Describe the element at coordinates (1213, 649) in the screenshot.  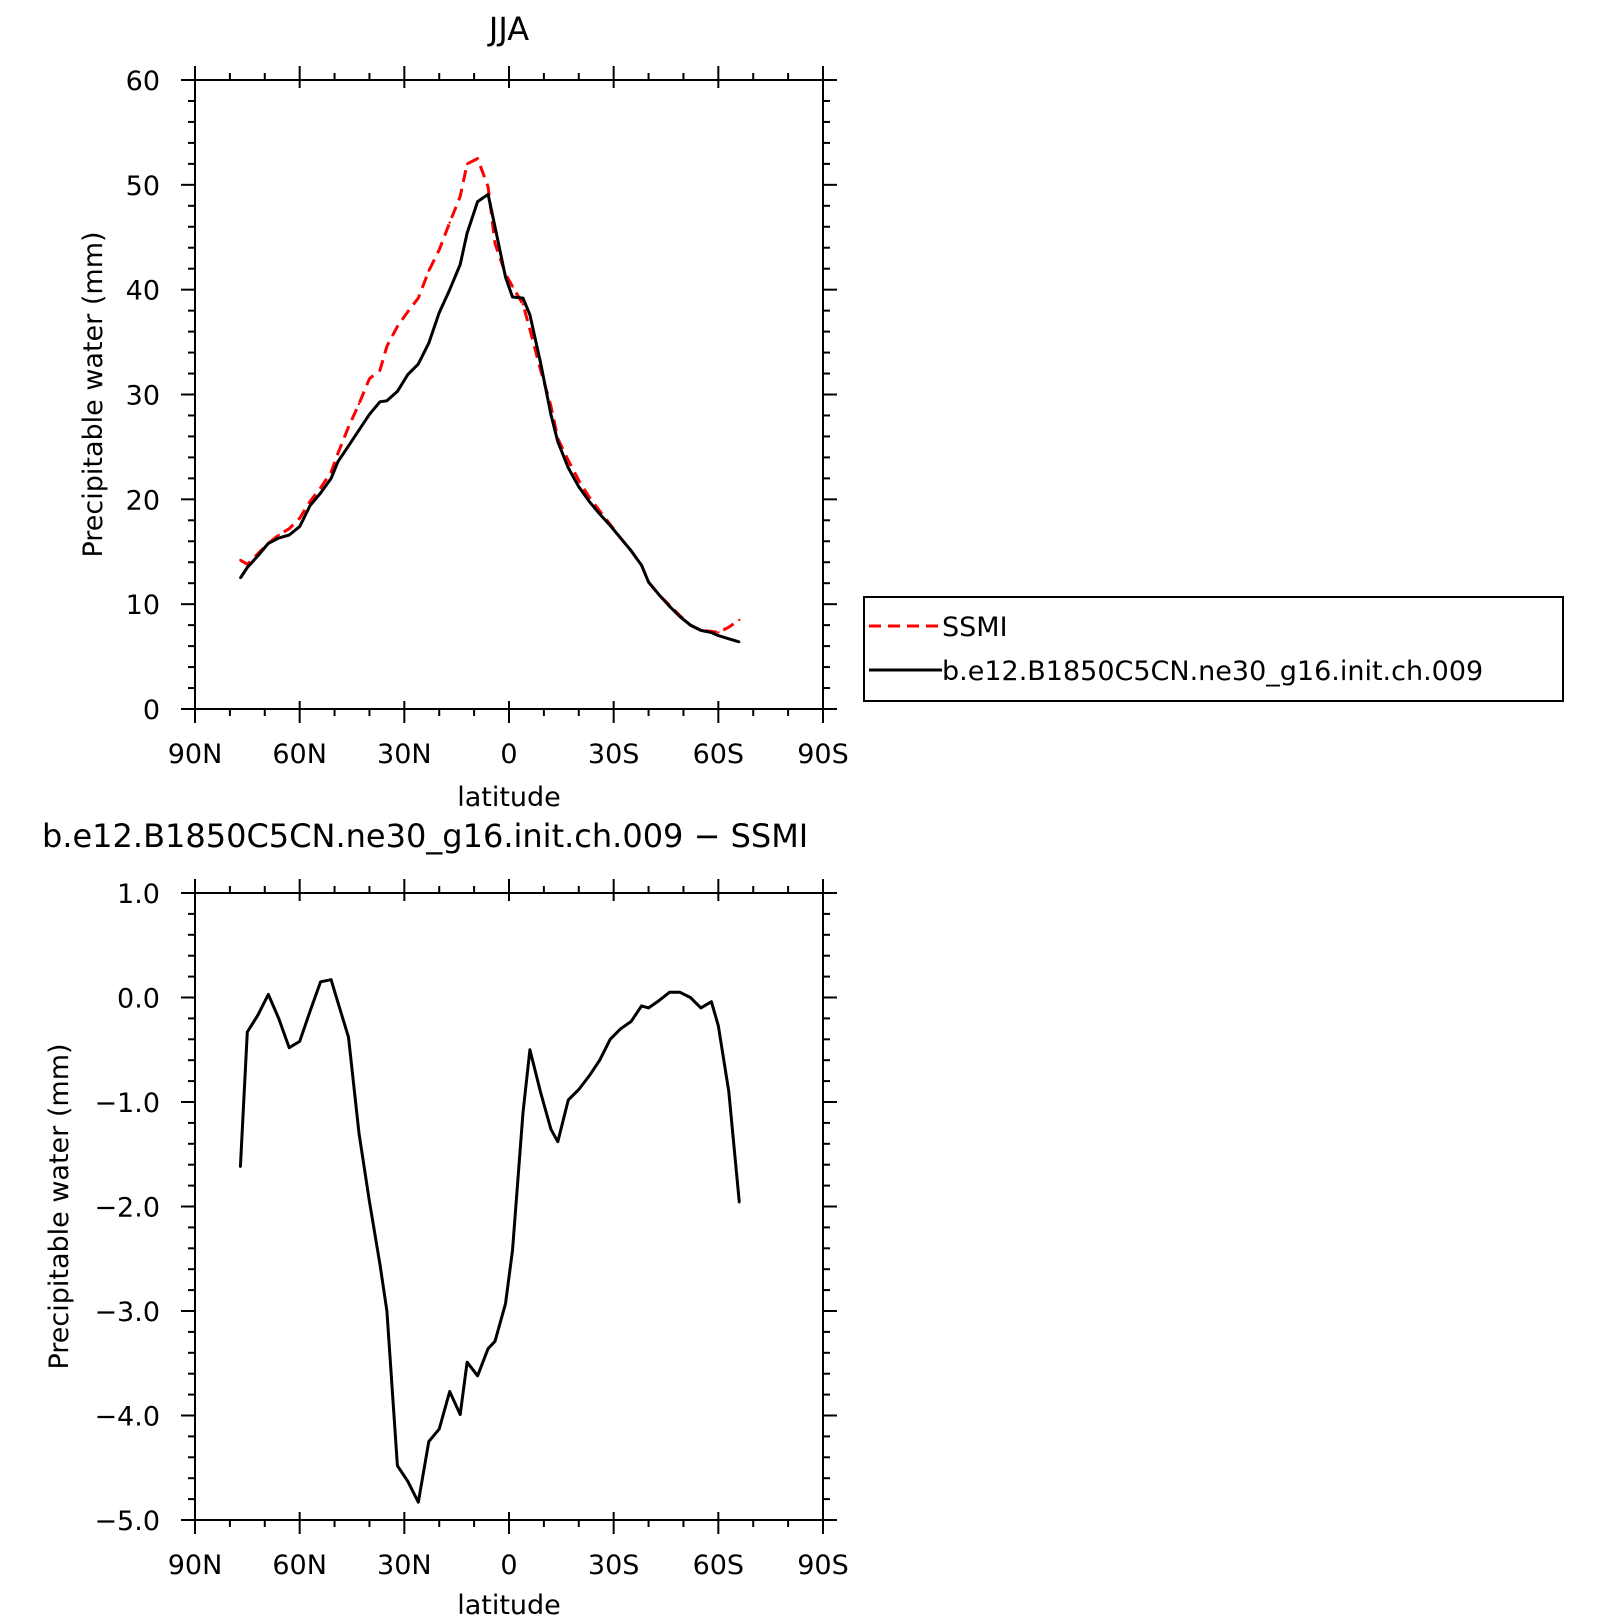
I see `legend-box` at that location.